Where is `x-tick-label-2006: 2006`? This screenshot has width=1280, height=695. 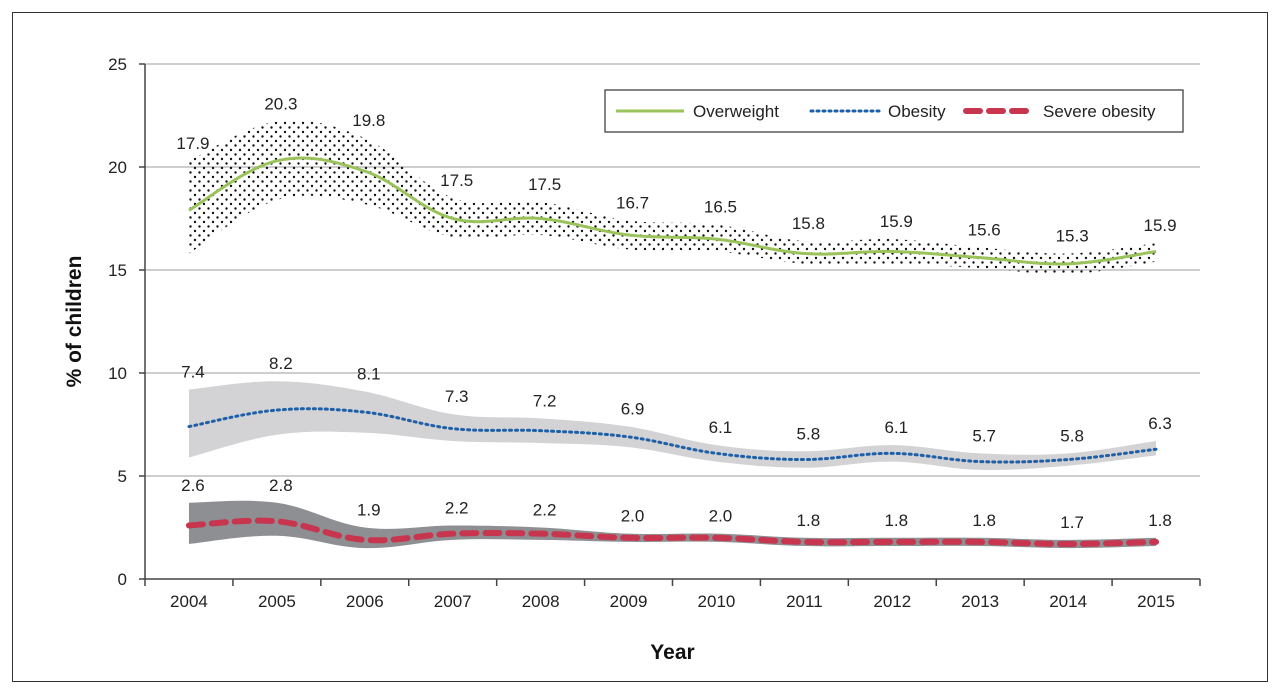 x-tick-label-2006: 2006 is located at coordinates (365, 601).